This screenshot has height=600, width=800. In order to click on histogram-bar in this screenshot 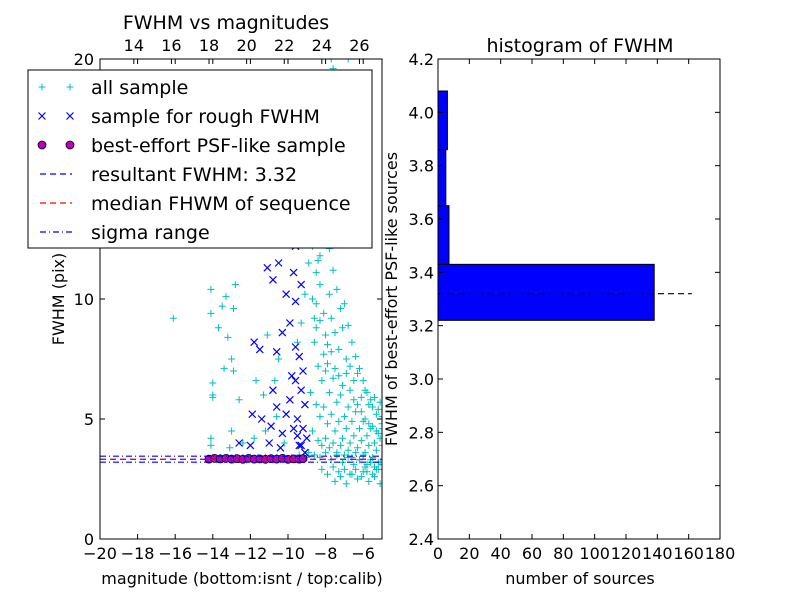, I will do `click(442, 120)`.